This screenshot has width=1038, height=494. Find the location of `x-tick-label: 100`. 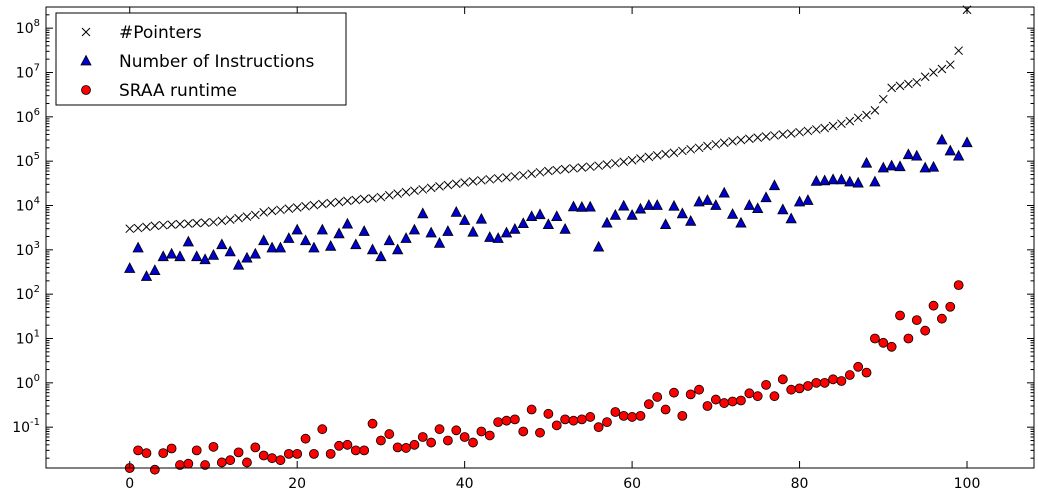

x-tick-label: 100 is located at coordinates (967, 484).